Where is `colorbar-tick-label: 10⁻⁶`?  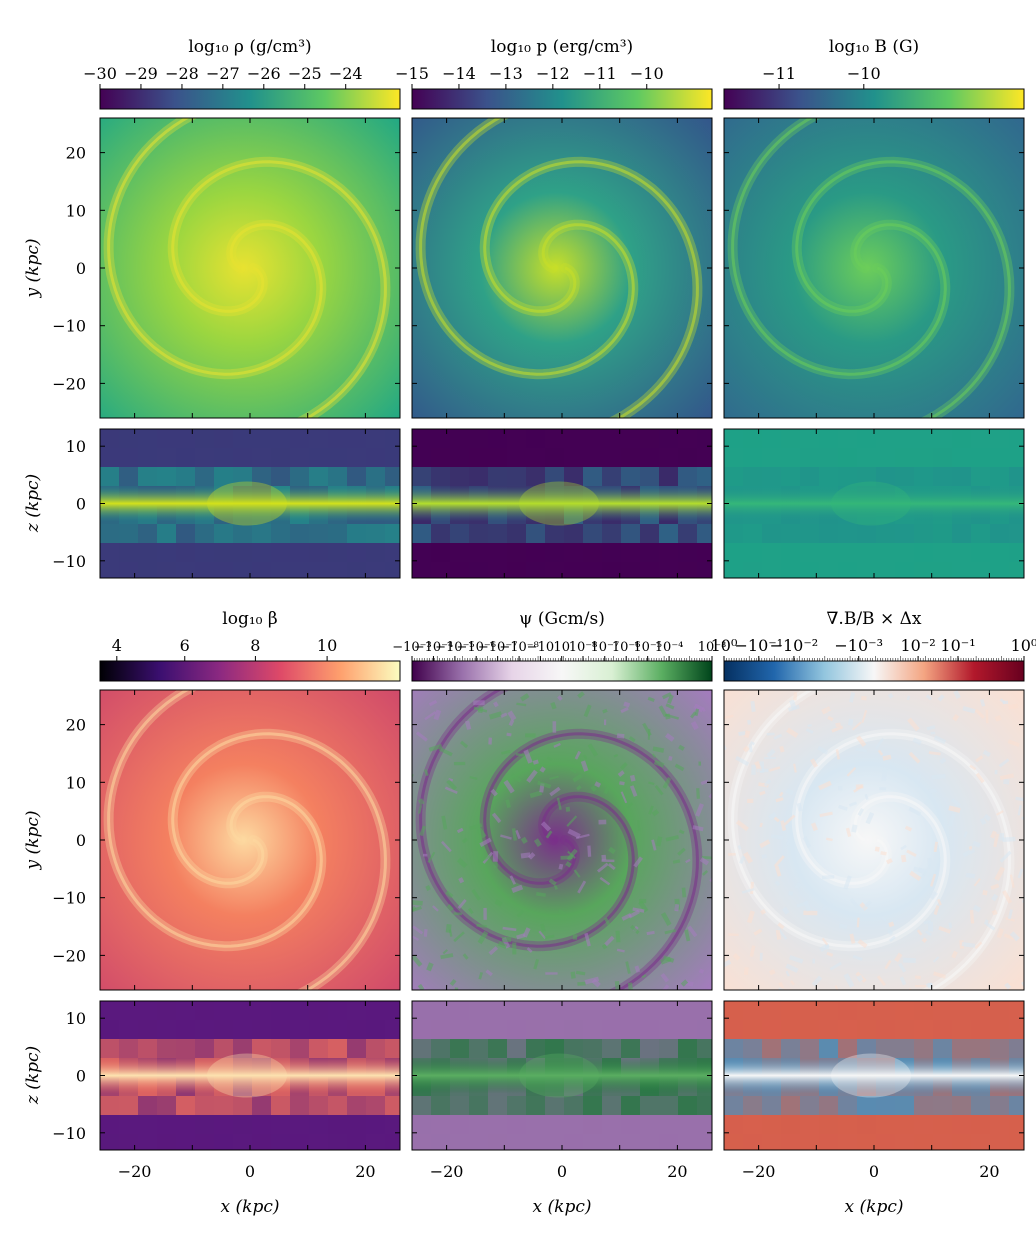
colorbar-tick-label: 10⁻⁶ is located at coordinates (626, 647).